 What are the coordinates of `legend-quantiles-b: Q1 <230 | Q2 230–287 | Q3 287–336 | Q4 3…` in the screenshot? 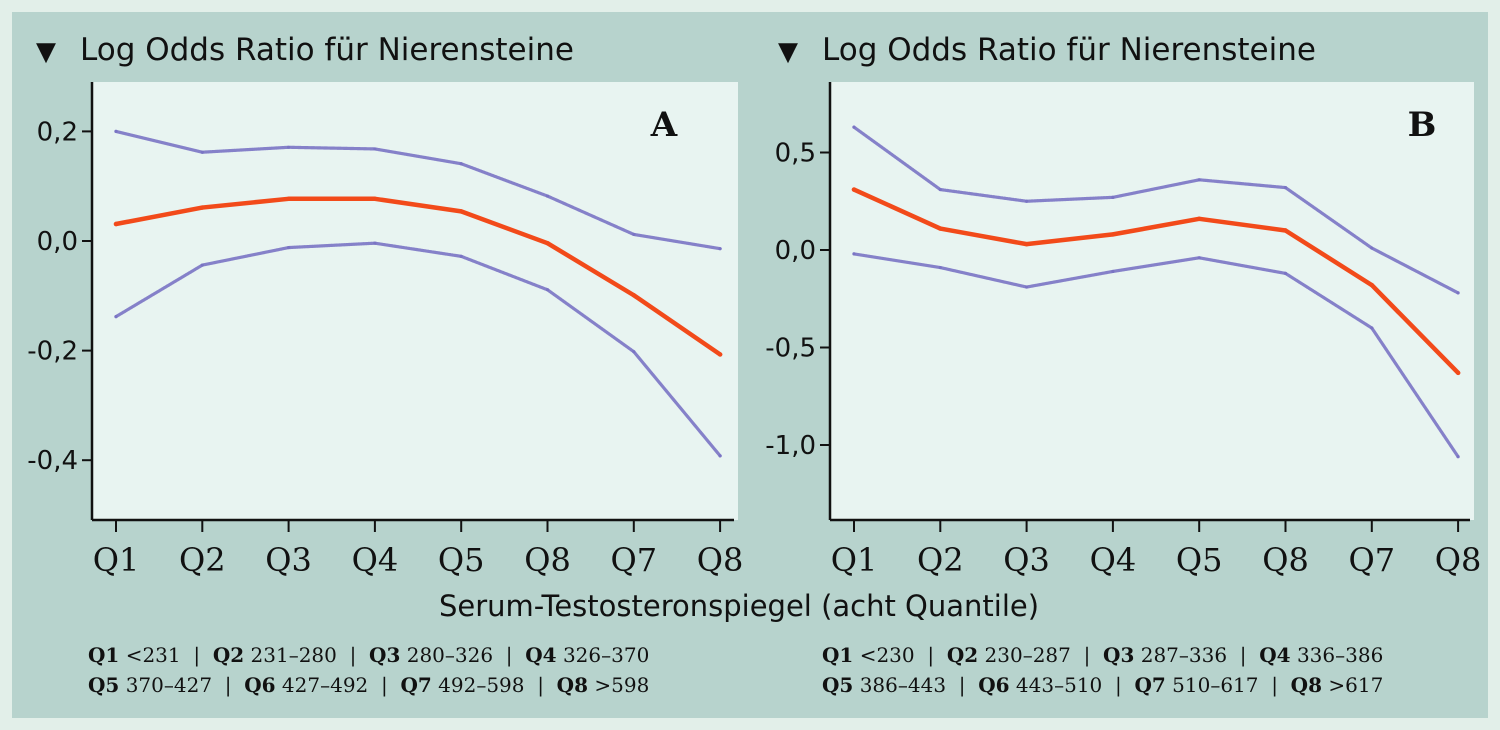 It's located at (1102, 670).